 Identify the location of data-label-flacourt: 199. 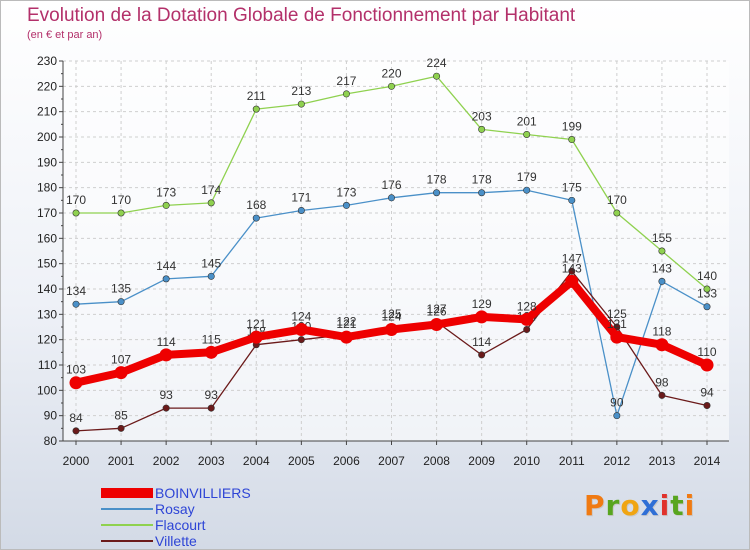
(572, 127).